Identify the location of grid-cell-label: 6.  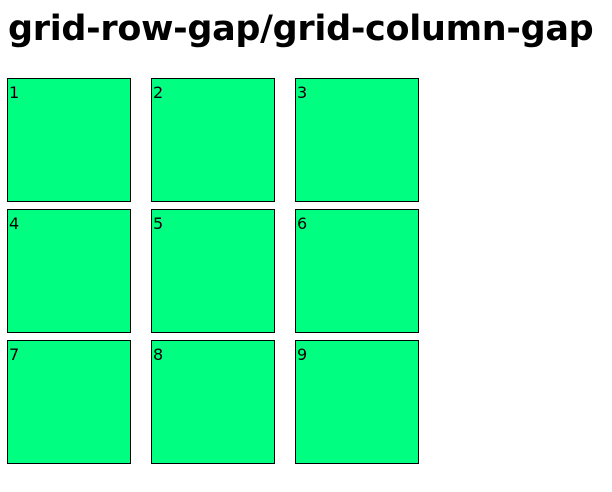
(302, 223).